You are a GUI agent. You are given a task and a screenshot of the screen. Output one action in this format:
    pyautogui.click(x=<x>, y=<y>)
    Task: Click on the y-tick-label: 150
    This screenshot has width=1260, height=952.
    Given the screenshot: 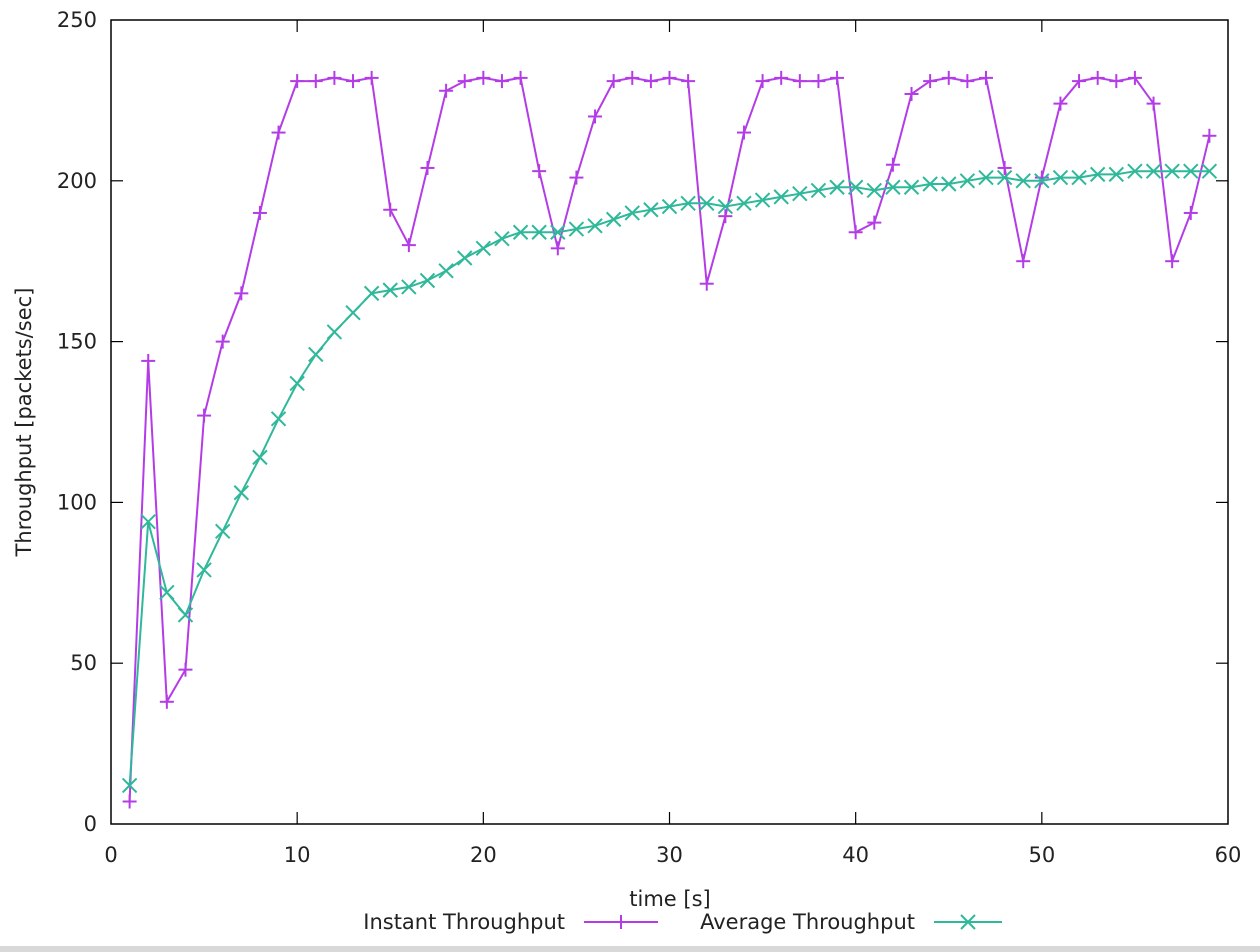 What is the action you would take?
    pyautogui.click(x=77, y=342)
    